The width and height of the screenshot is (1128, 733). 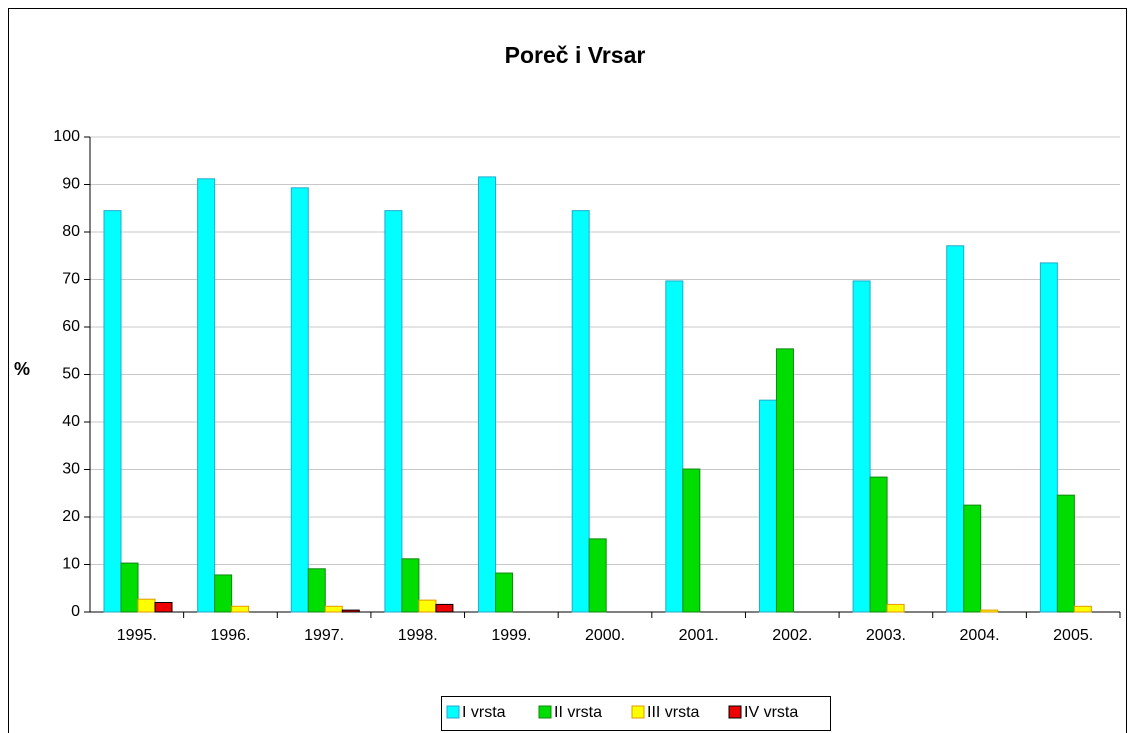 What do you see at coordinates (71, 326) in the screenshot?
I see `y-tick-label: 60` at bounding box center [71, 326].